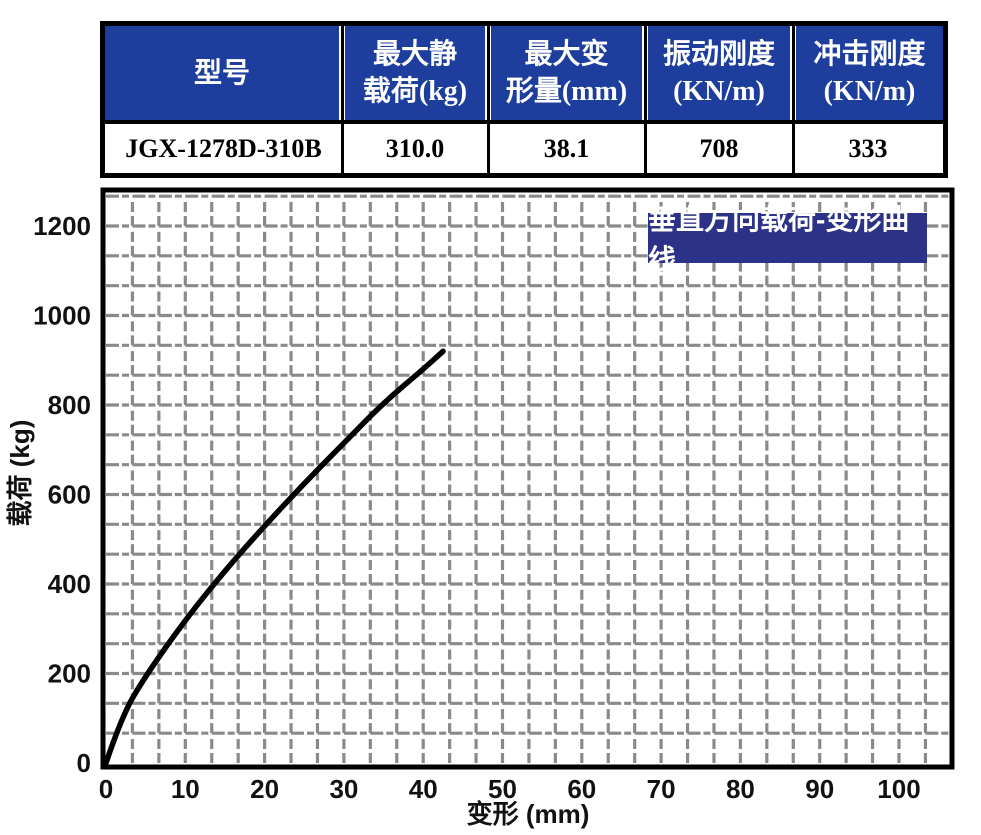 This screenshot has height=835, width=981. I want to click on x-axis-label: 变形 (mm), so click(528, 814).